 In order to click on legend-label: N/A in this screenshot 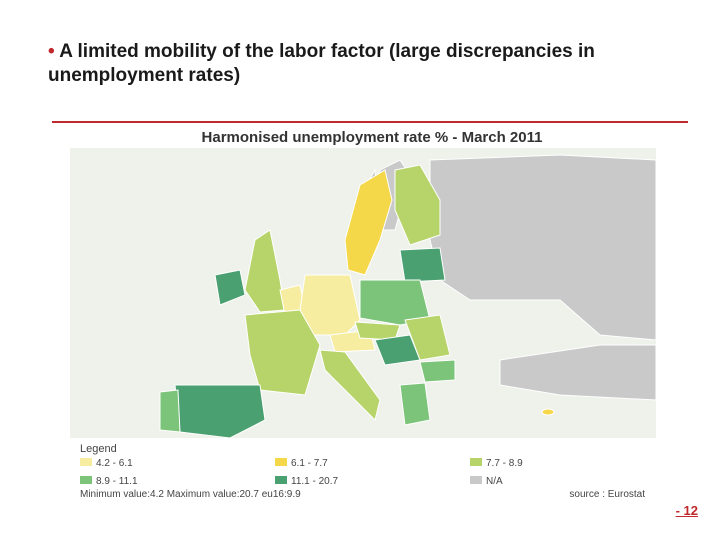, I will do `click(494, 481)`.